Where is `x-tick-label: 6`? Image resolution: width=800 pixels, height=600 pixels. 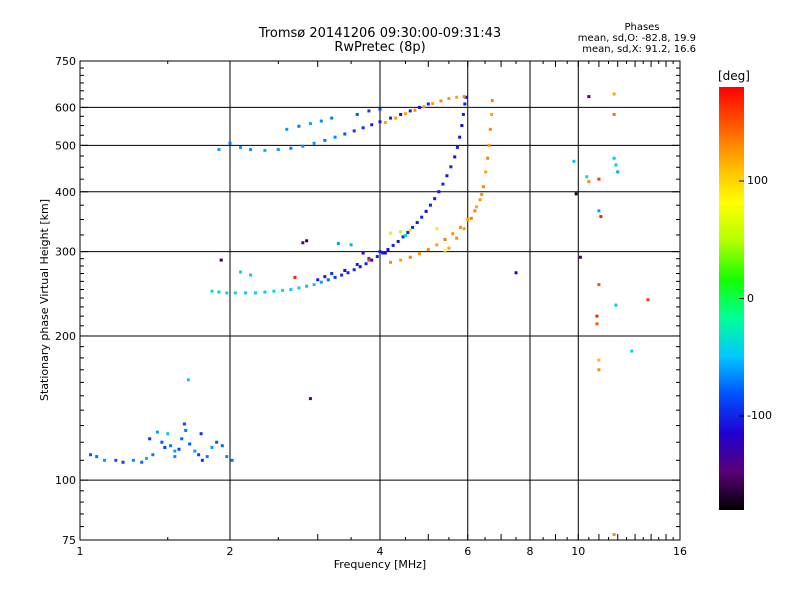
x-tick-label: 6 is located at coordinates (467, 551).